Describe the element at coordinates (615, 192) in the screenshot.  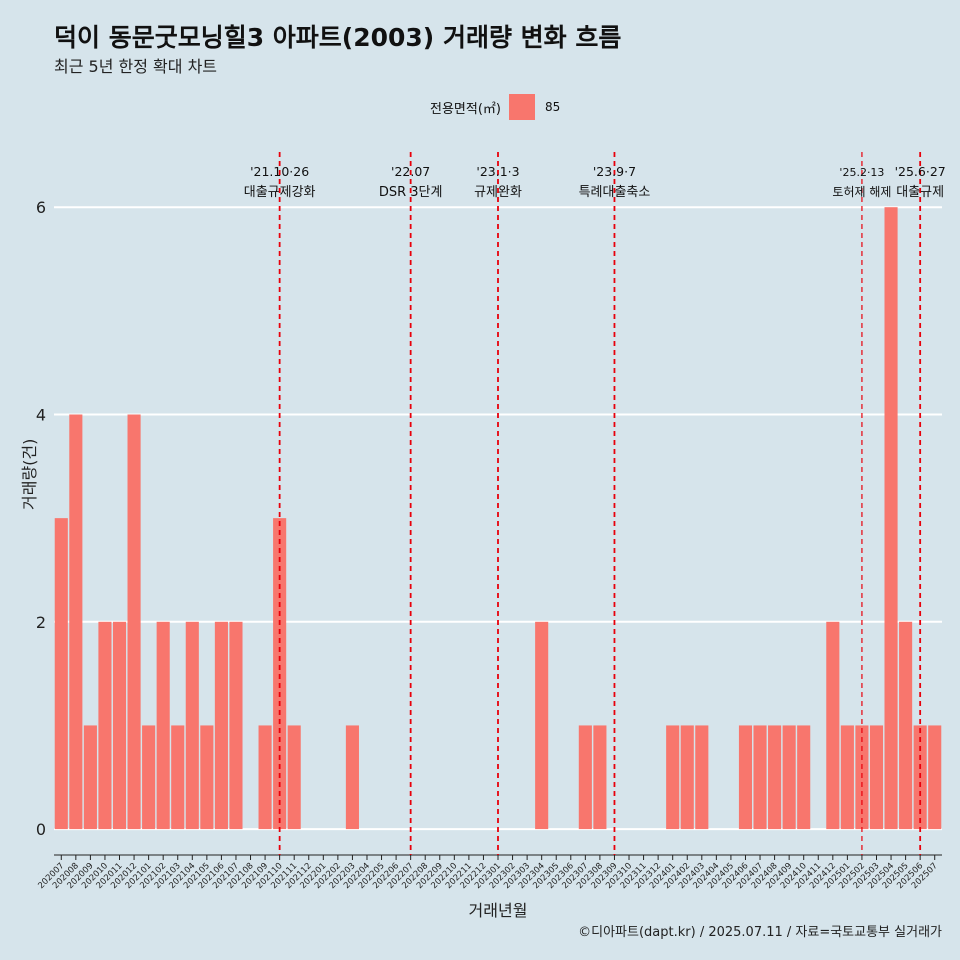
I see `event-policy-label: 특례대출축소` at that location.